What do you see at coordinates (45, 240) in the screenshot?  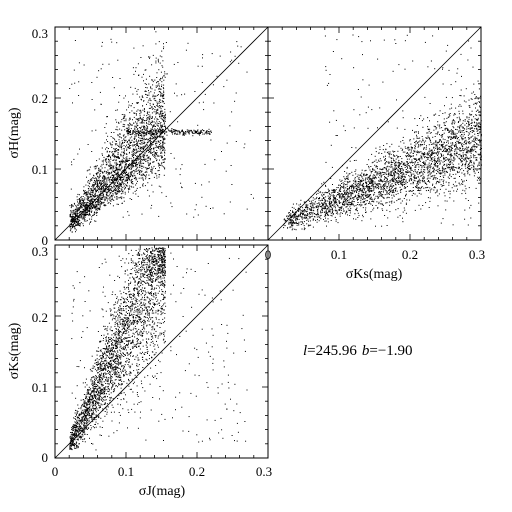 I see `panel-top-left-ytick-0: 0` at bounding box center [45, 240].